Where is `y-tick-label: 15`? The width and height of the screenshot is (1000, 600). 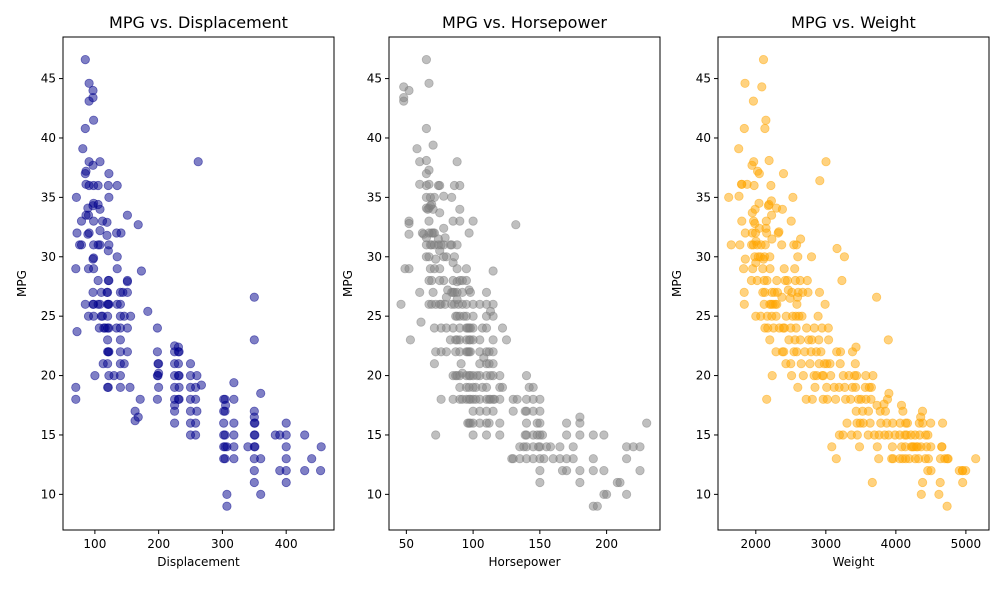
y-tick-label: 15 is located at coordinates (48, 435).